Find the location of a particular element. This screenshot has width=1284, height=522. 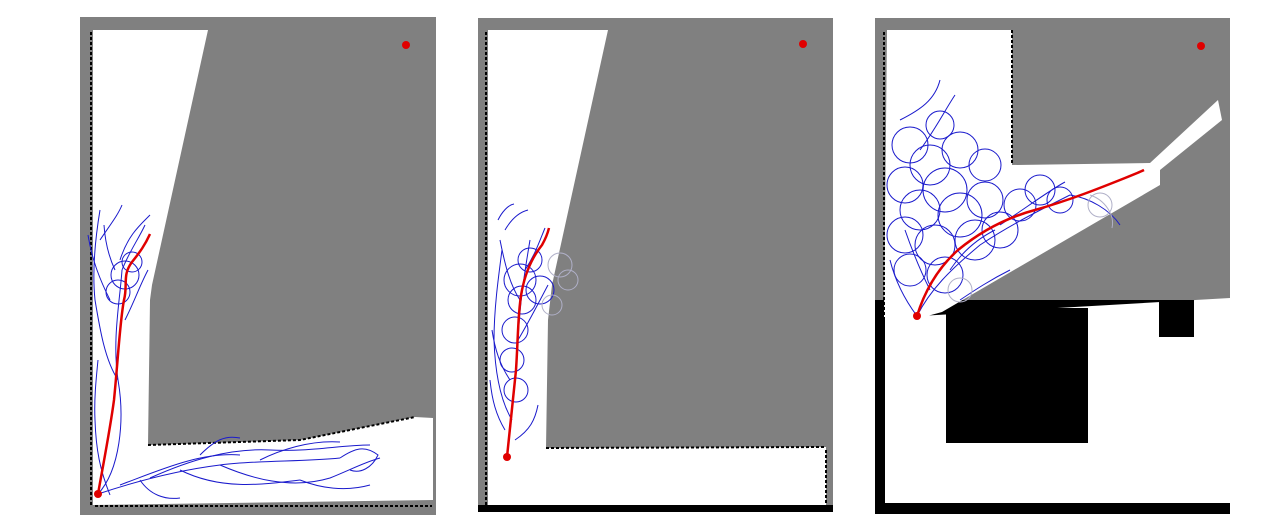

panel-3-scan-edge is located at coordinates (948, 174).